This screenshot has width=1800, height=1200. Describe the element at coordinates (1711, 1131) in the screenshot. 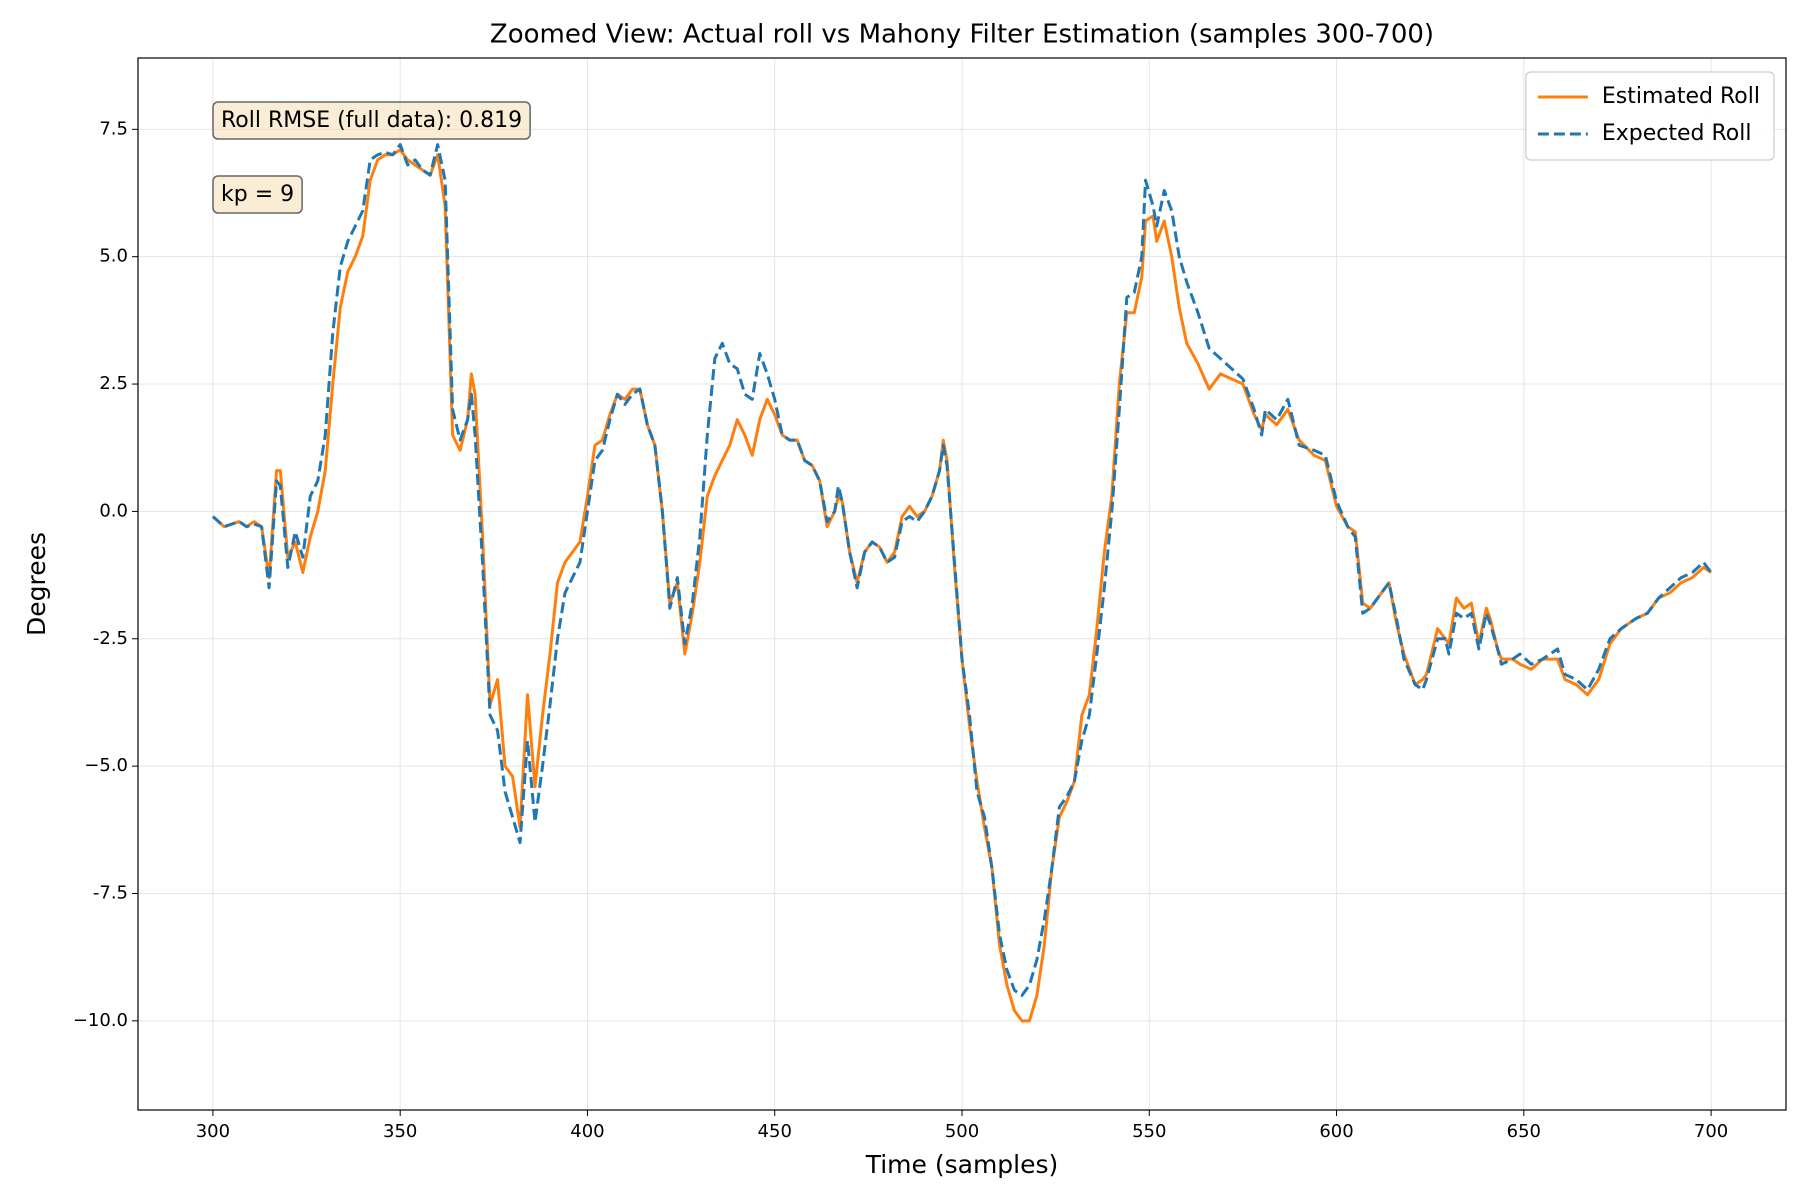

I see `x-tick-label: 700` at that location.